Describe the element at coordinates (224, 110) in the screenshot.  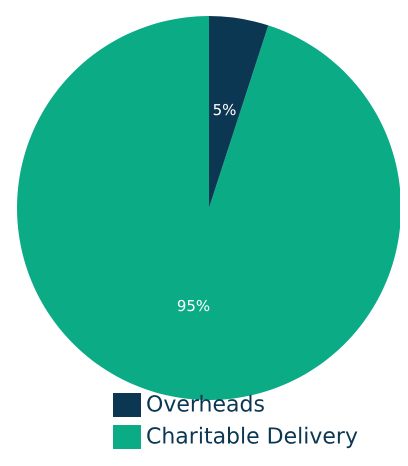
I see `data-label: 5%` at that location.